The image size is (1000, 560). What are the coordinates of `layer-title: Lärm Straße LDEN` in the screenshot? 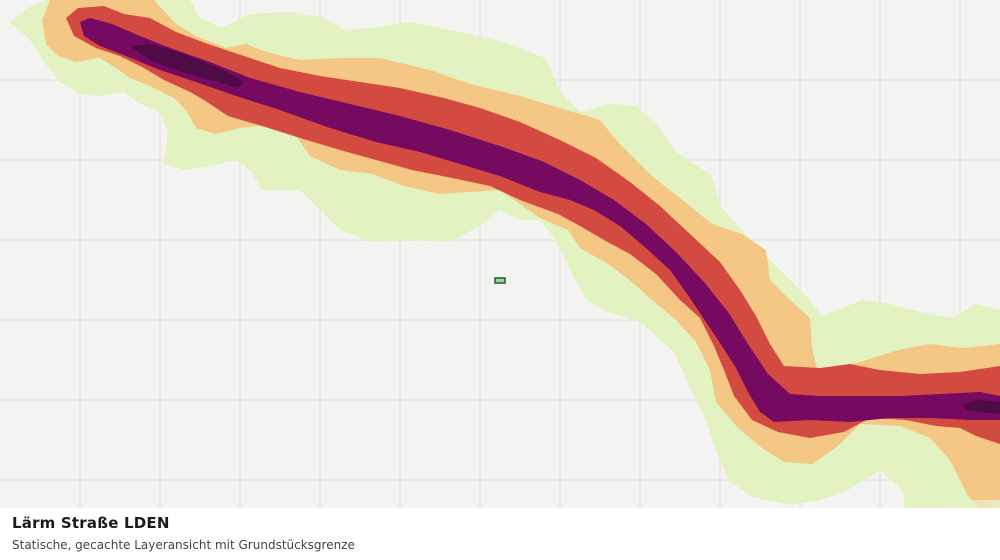 It's located at (91, 523).